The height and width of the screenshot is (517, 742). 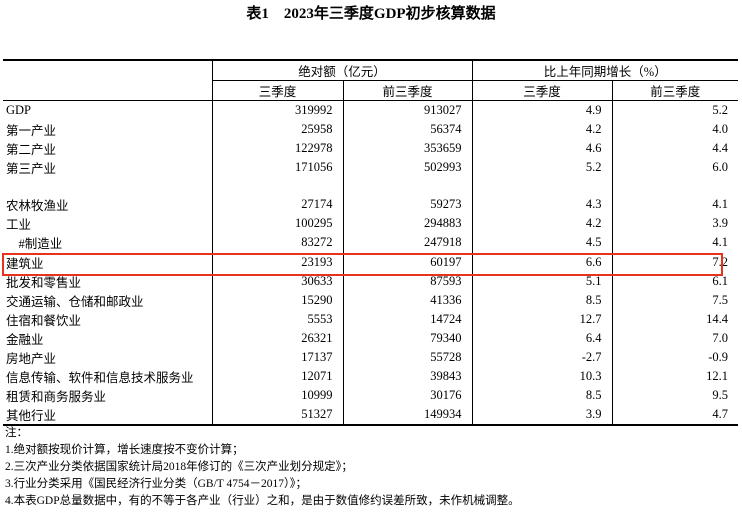 What do you see at coordinates (277, 148) in the screenshot?
I see `value-q3-abs: 122978` at bounding box center [277, 148].